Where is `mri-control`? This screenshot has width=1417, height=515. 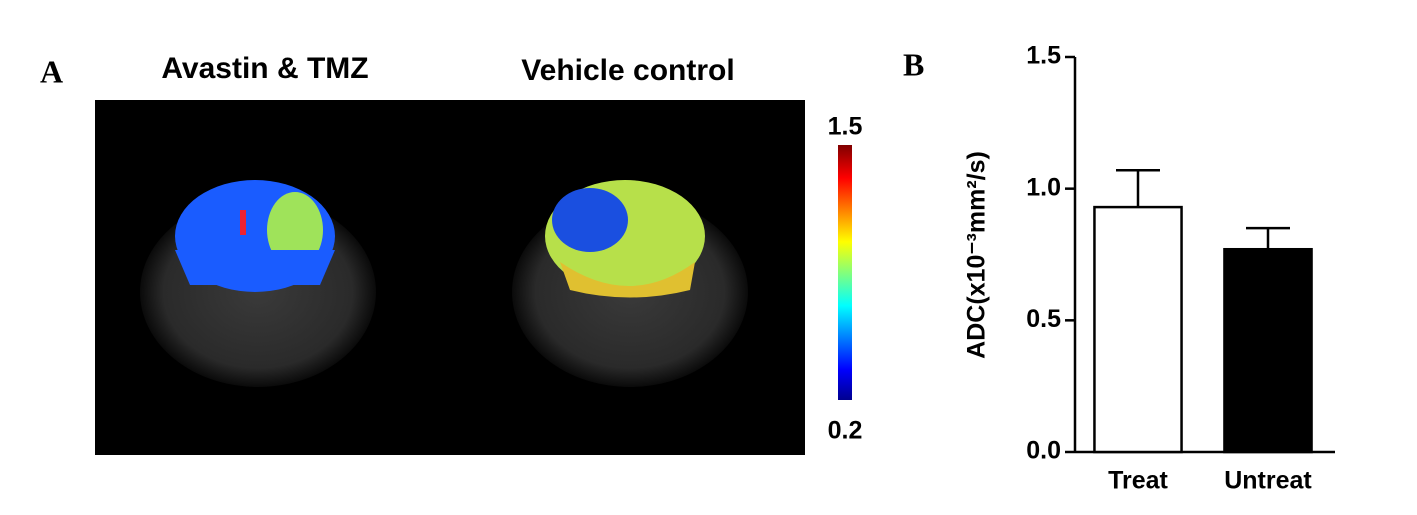
mri-control is located at coordinates (630, 283).